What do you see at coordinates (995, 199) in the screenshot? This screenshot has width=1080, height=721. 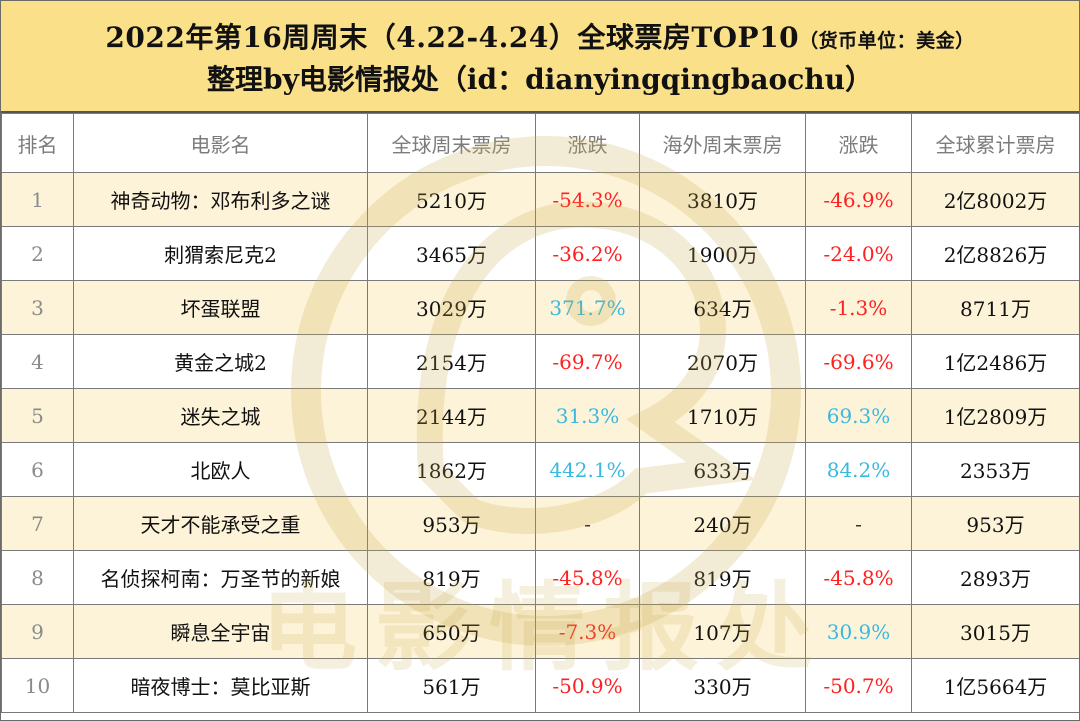 I see `cumulative-cell: 2亿8002万` at bounding box center [995, 199].